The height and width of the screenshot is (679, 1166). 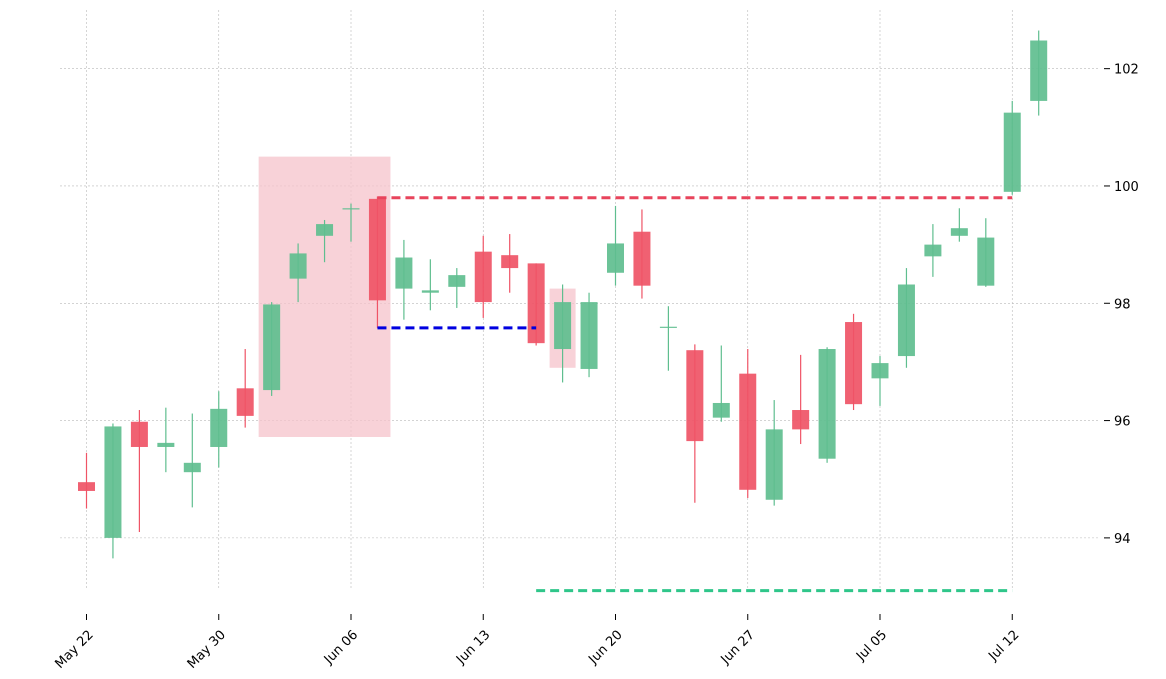 I want to click on y-tick-label: 96, so click(x=1122, y=422).